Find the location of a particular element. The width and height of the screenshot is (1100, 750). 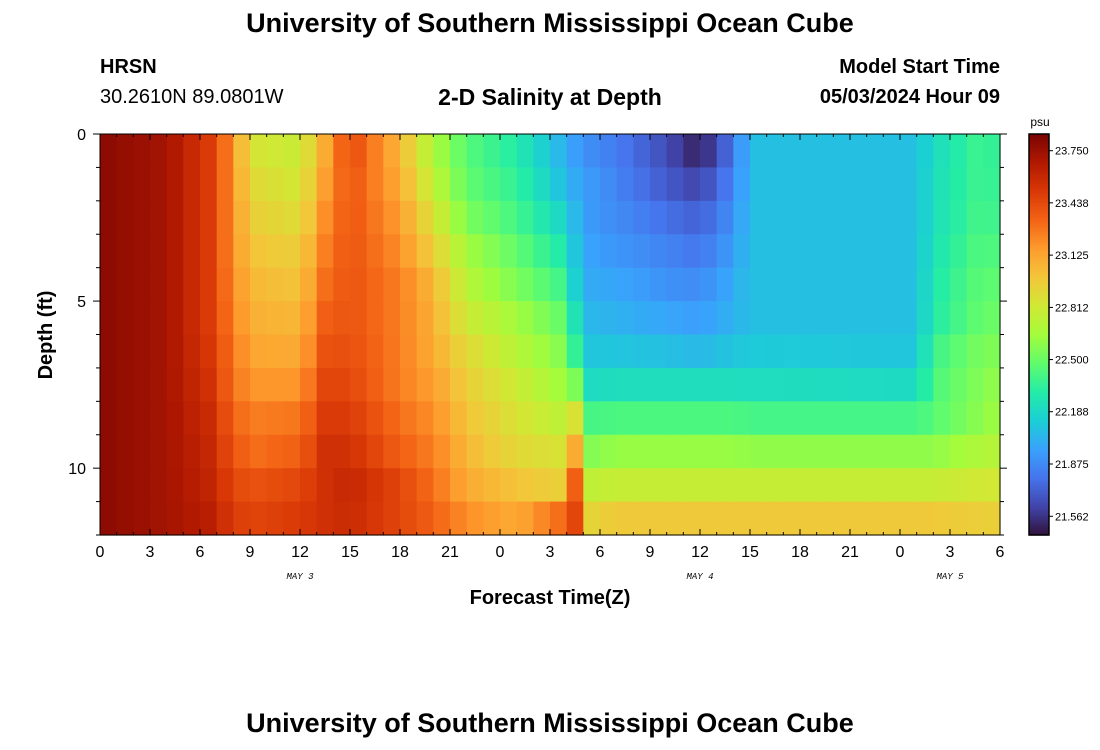

y-axis-label: Depth (ft) is located at coordinates (46, 335).